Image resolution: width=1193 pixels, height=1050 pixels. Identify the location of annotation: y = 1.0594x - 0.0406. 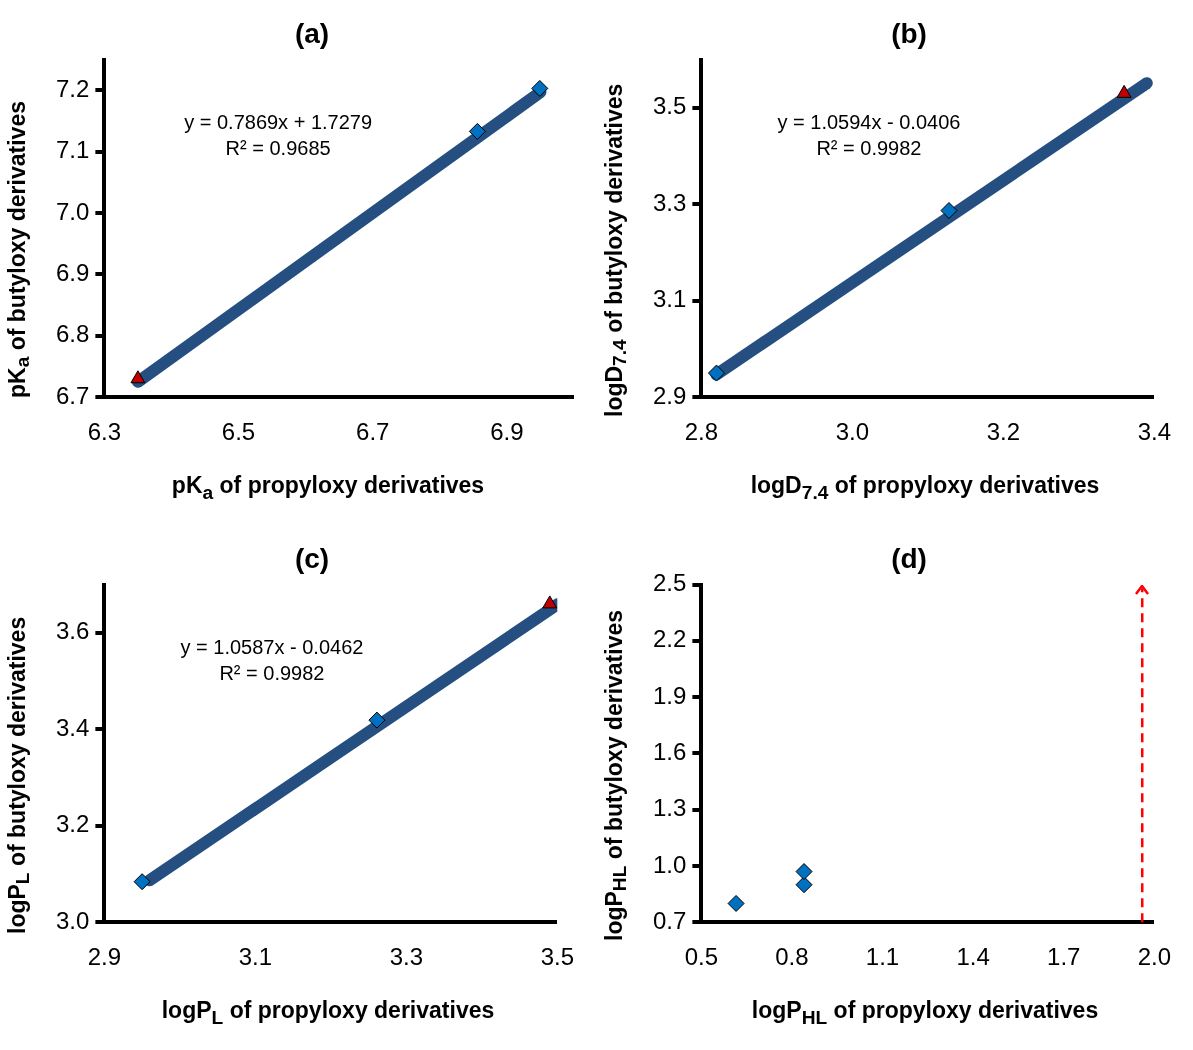
(869, 122).